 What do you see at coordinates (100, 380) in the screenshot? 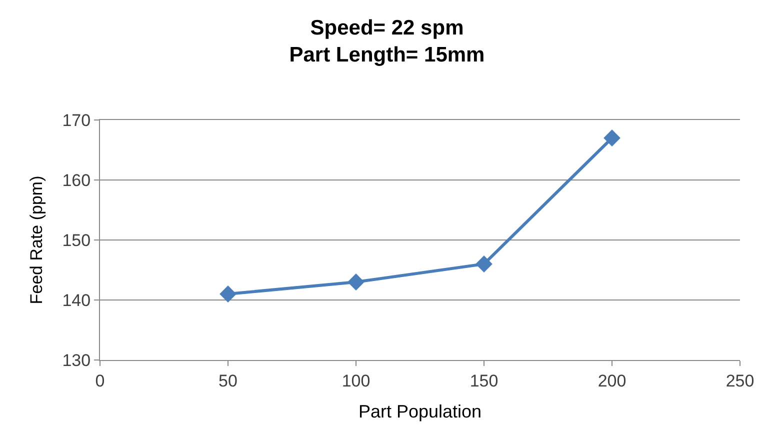
I see `x-tick-label: 0` at bounding box center [100, 380].